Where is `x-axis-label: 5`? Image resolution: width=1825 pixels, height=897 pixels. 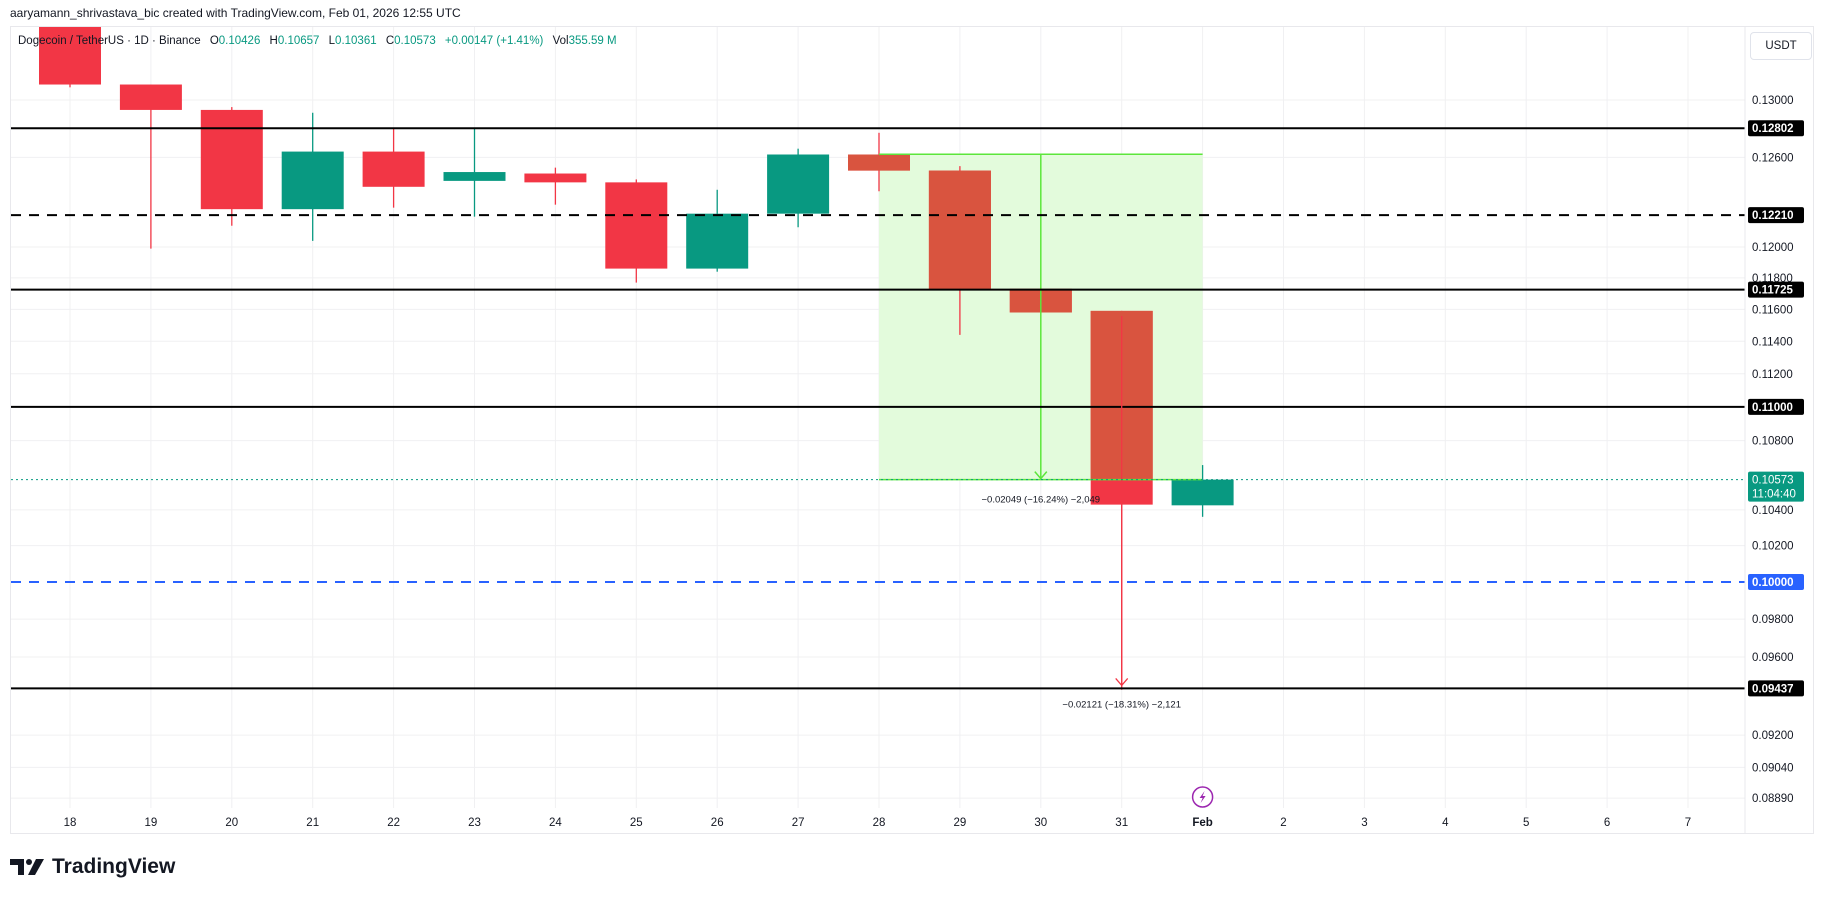 x-axis-label: 5 is located at coordinates (1526, 823).